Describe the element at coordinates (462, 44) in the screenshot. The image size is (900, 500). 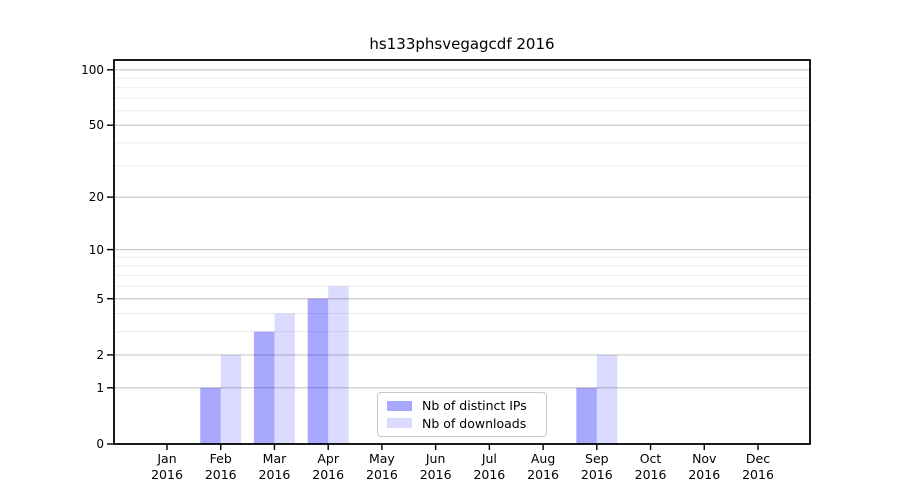
I see `chart-title: hs133phsvegagcdf 2016` at that location.